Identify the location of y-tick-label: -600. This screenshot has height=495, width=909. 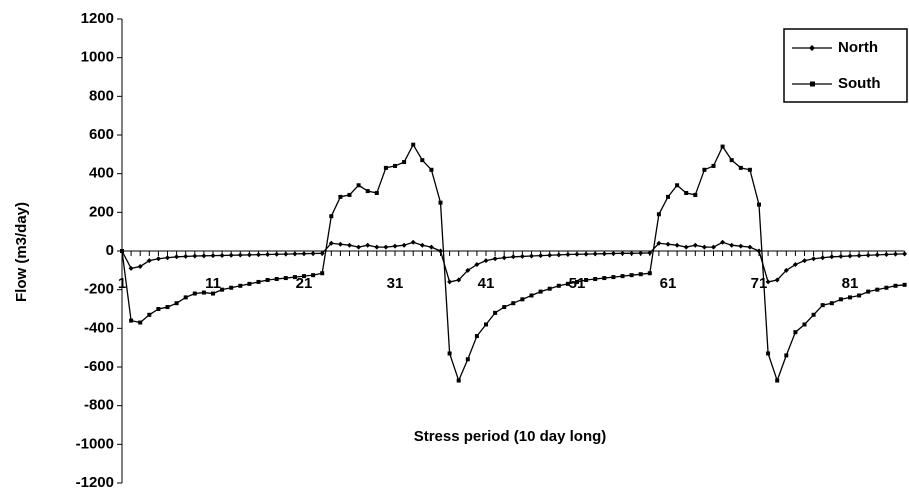
(99, 366).